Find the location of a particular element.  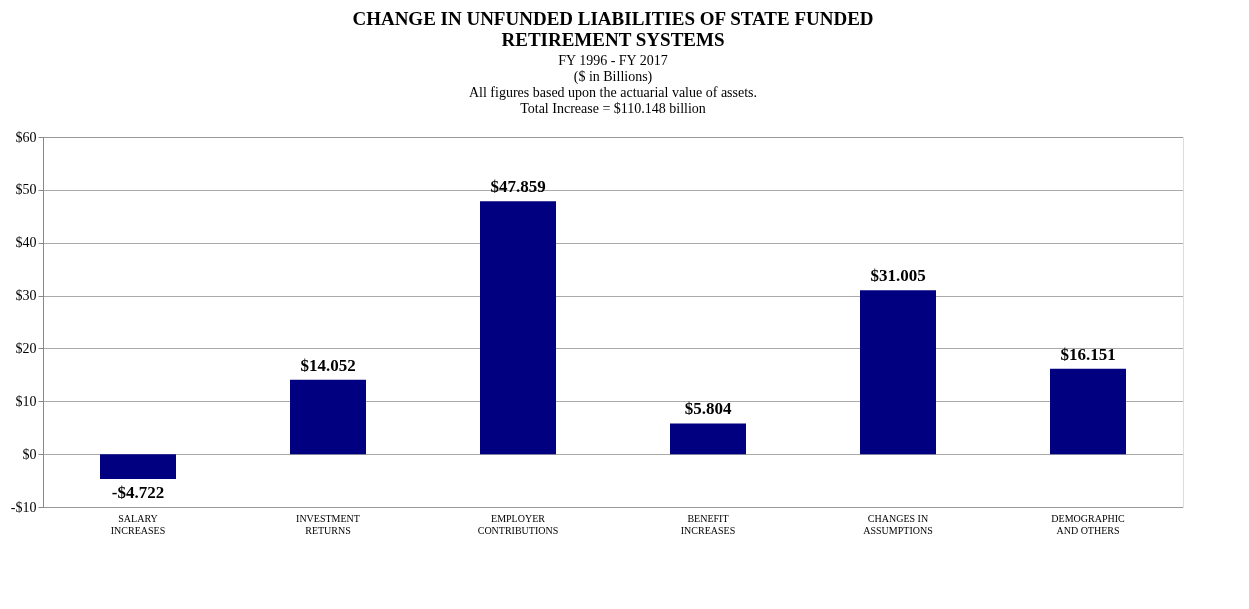

data-label: $16.151 is located at coordinates (1088, 354).